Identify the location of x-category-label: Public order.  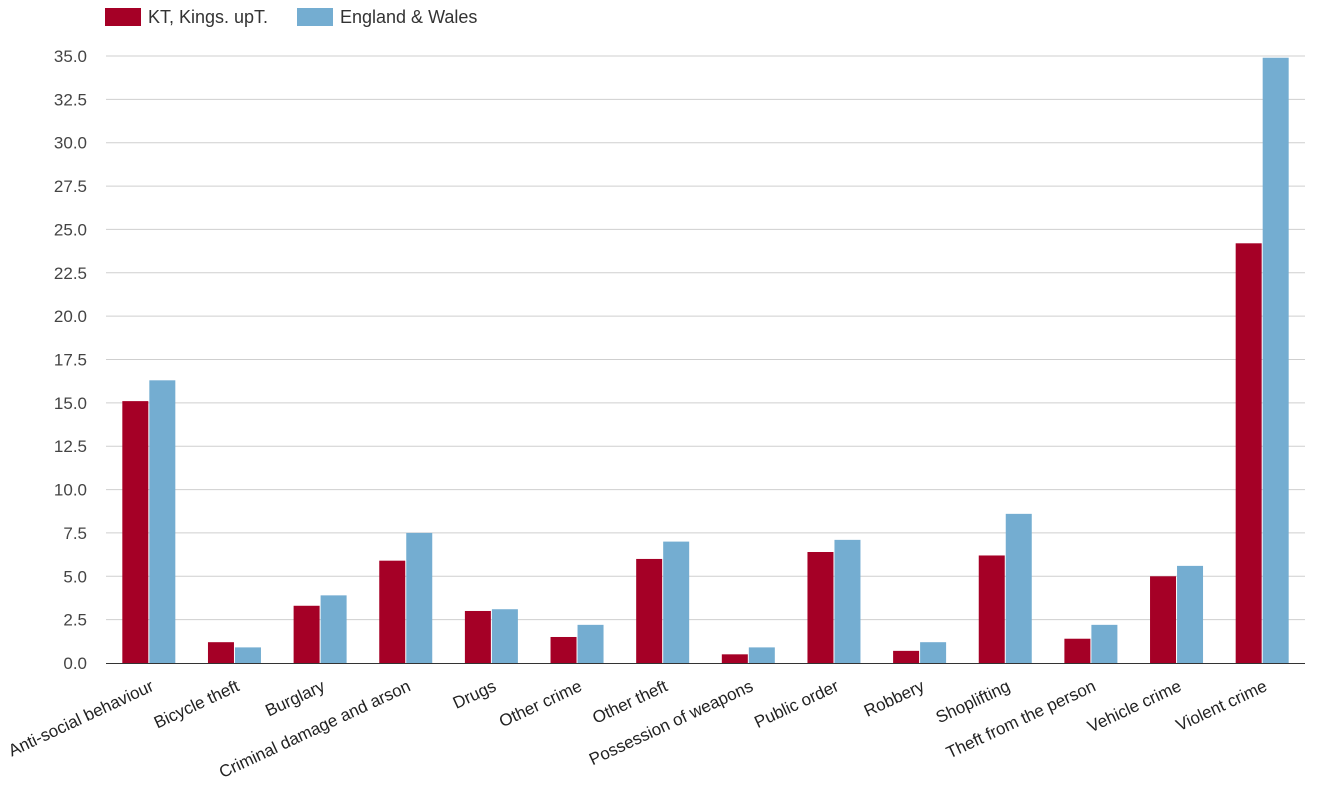
(796, 704).